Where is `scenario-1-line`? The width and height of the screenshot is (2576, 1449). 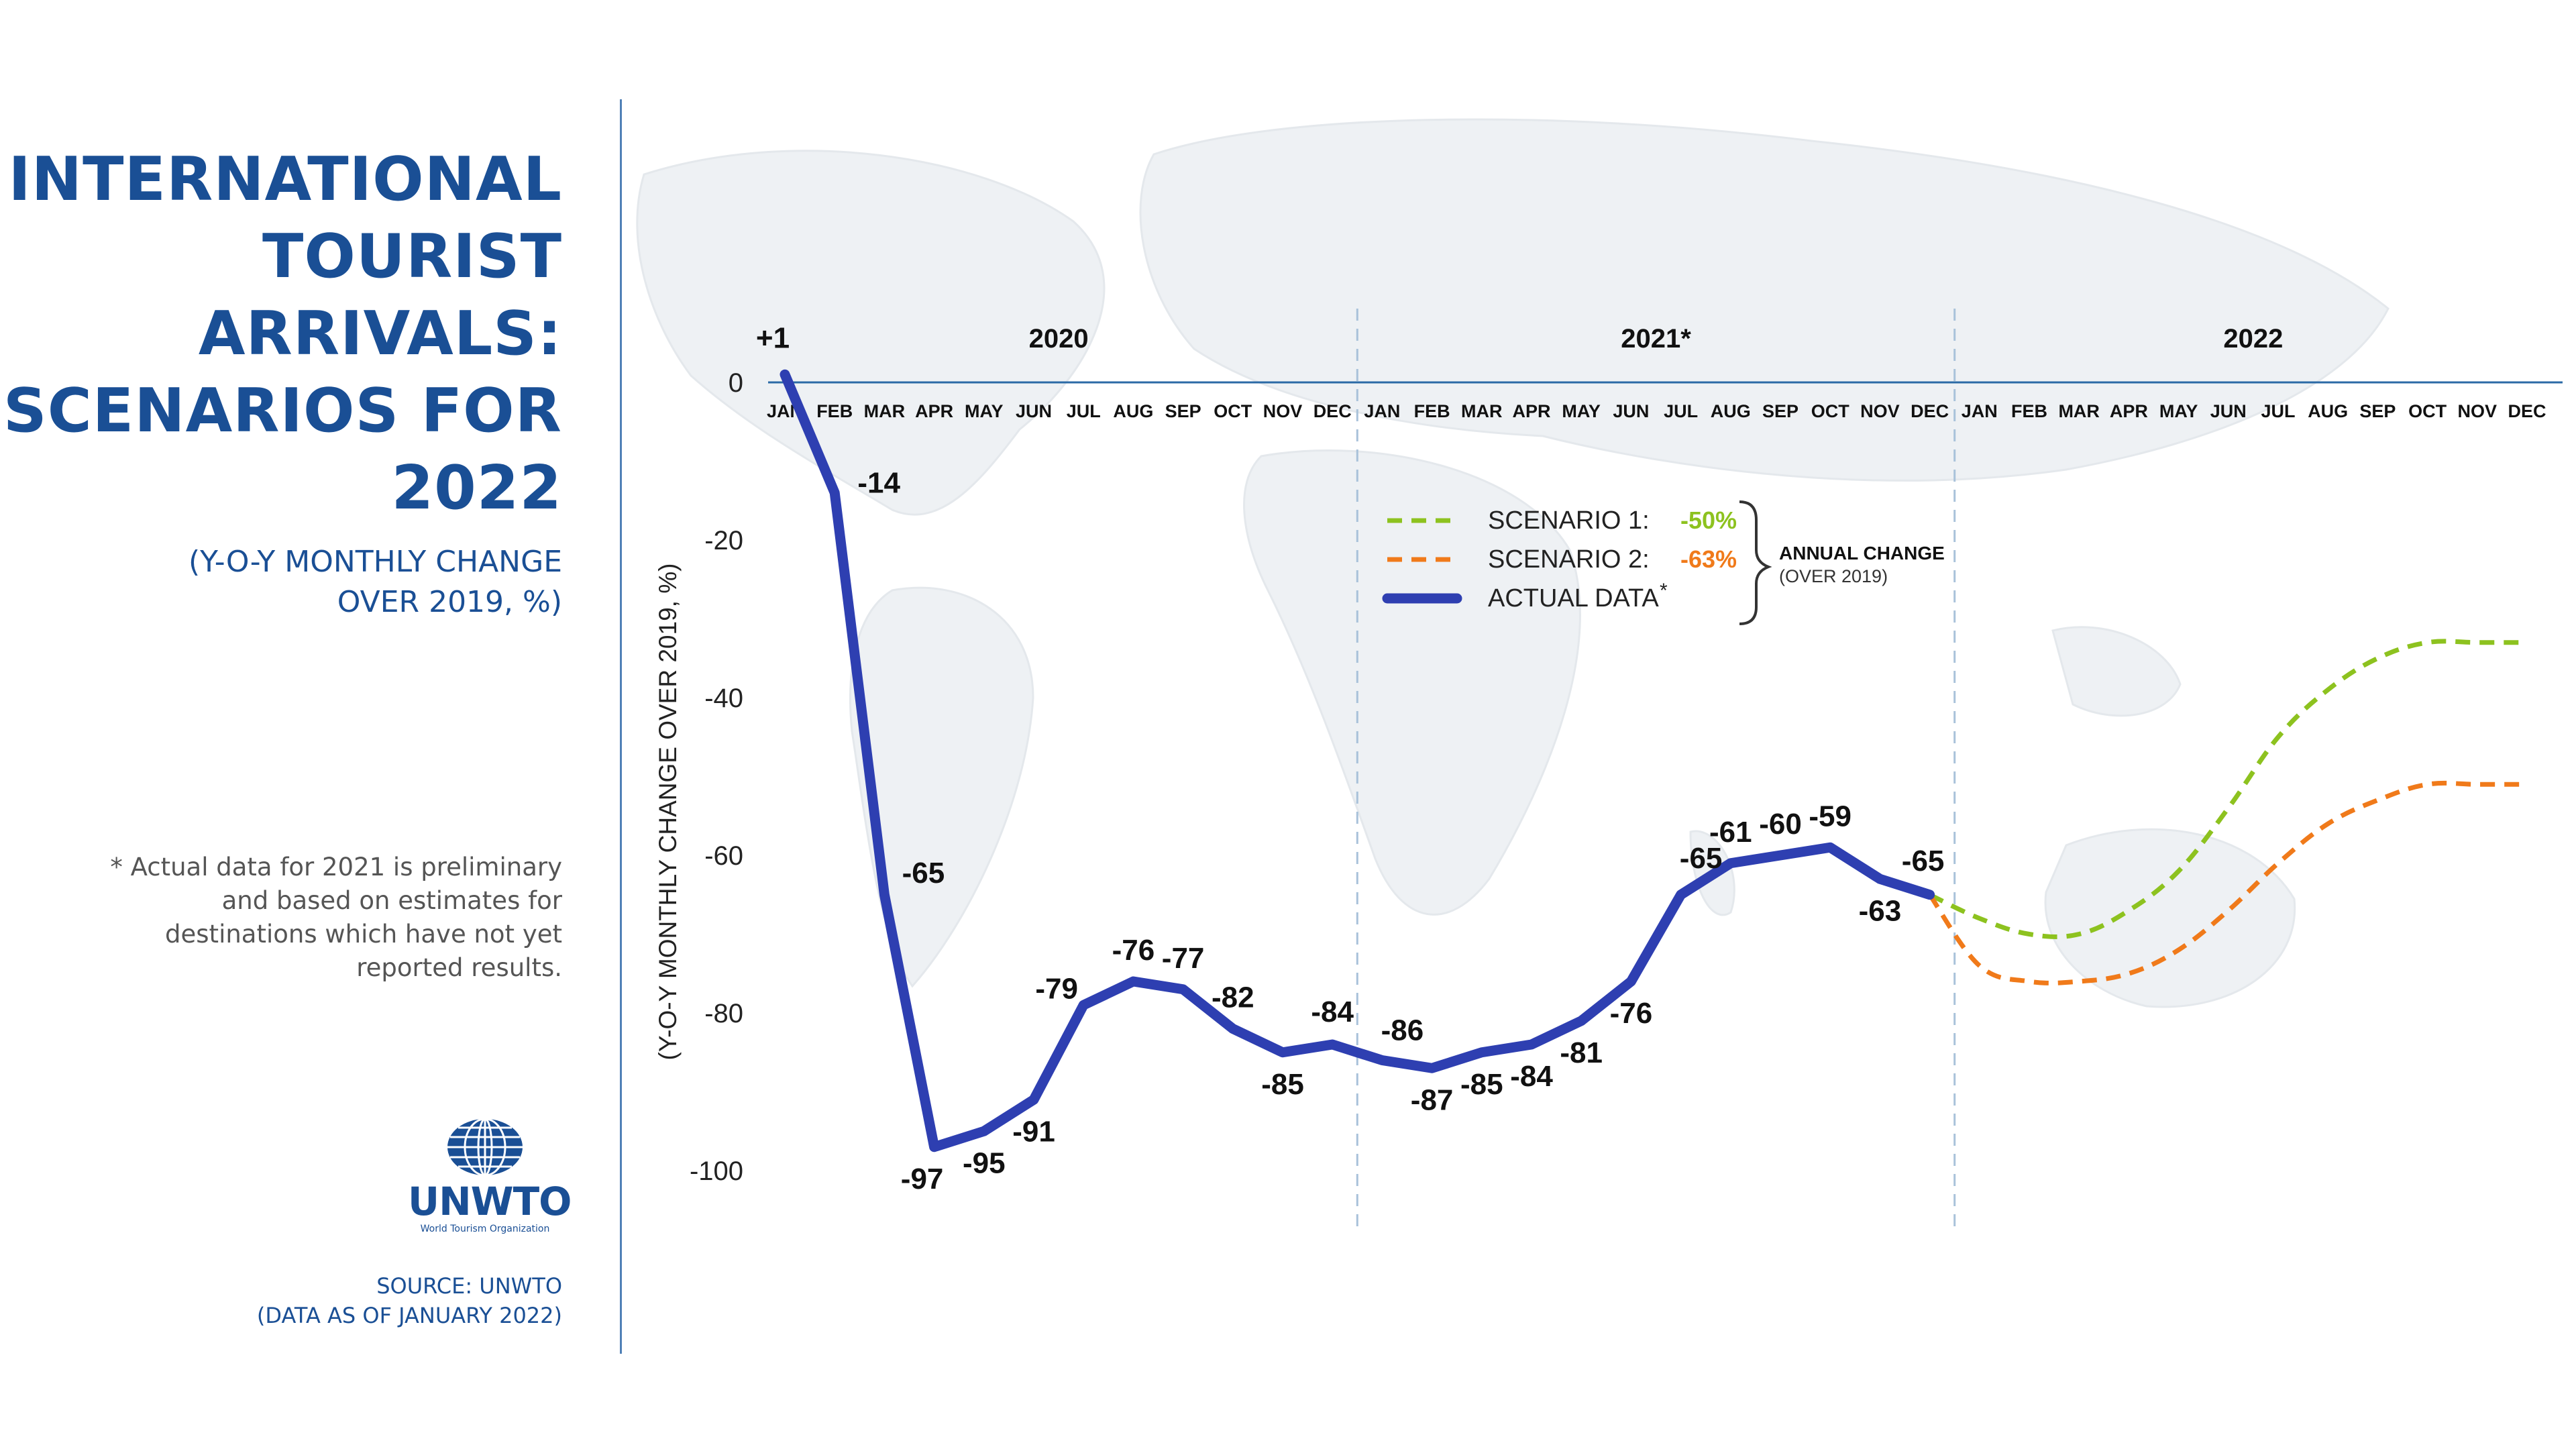
scenario-1-line is located at coordinates (2228, 789).